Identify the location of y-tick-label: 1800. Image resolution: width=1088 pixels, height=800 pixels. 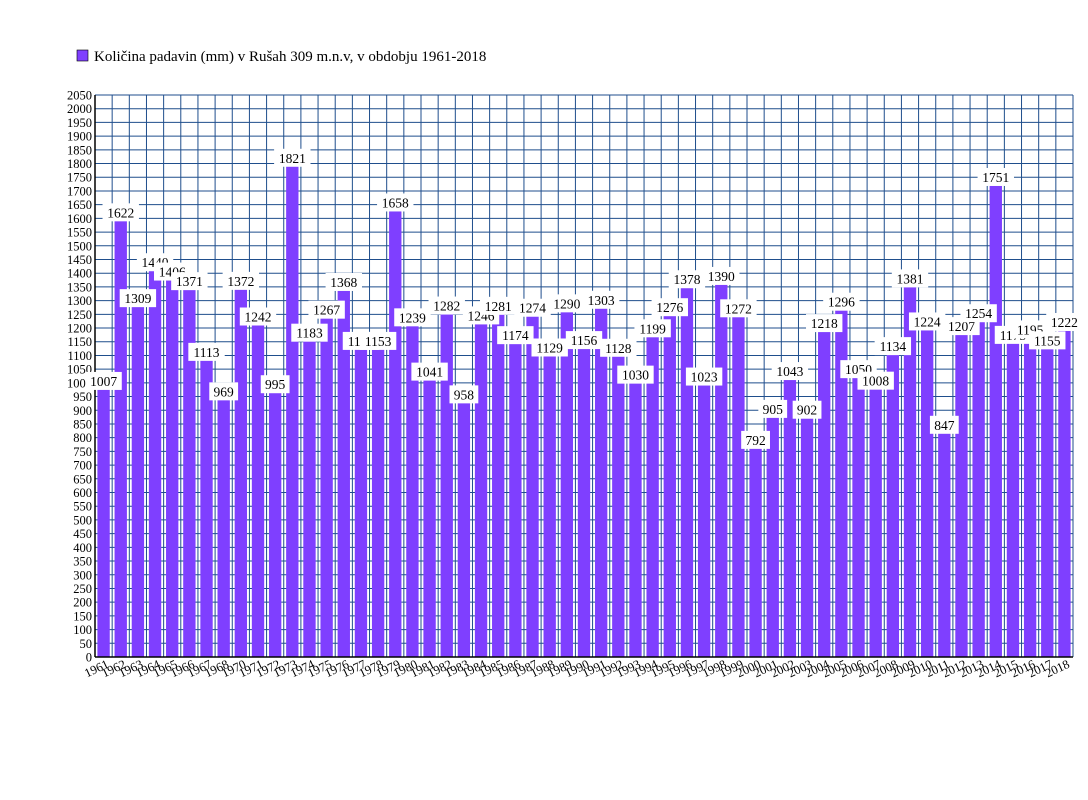
(79, 164).